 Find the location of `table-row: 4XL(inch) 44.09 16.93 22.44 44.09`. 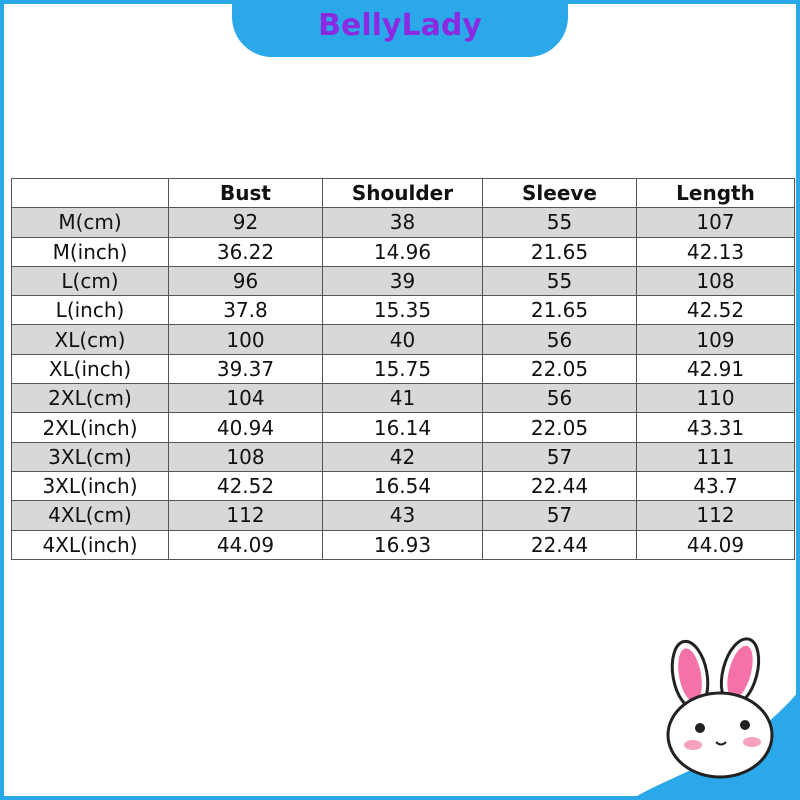

table-row: 4XL(inch) 44.09 16.93 22.44 44.09 is located at coordinates (403, 544).